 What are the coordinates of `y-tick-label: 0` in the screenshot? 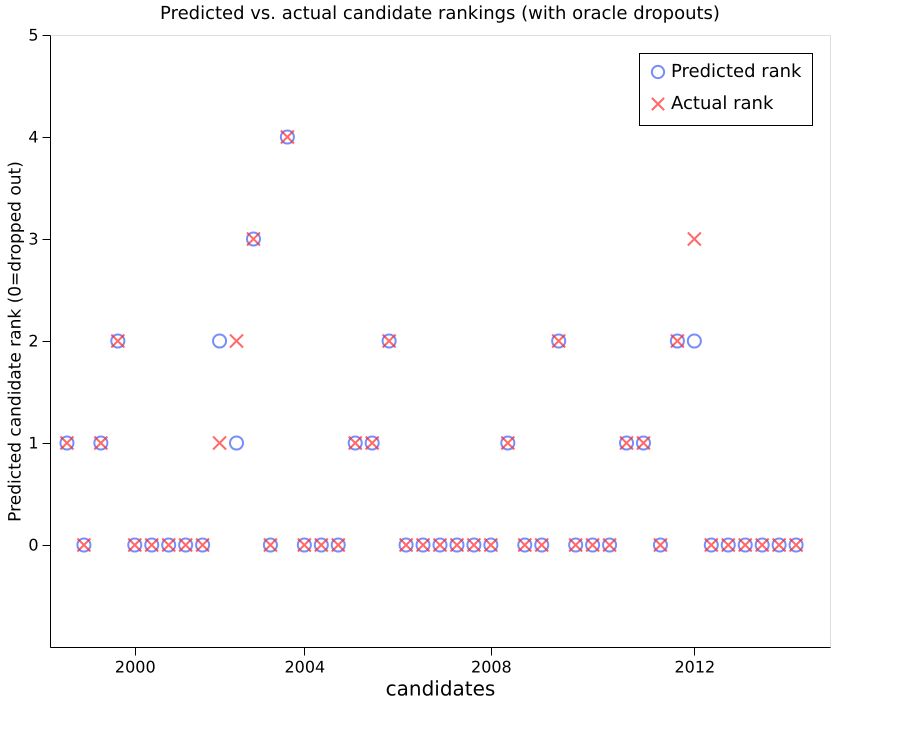 It's located at (33, 545).